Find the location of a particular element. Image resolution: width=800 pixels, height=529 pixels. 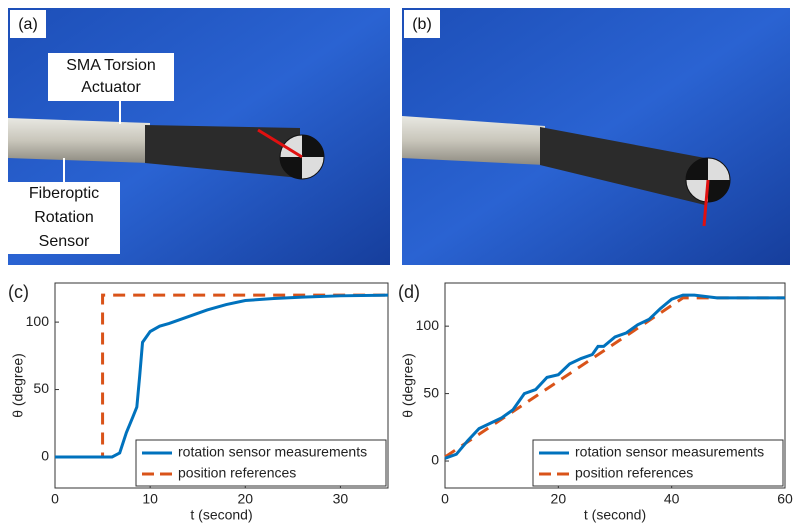

x-tick-label: 10 is located at coordinates (150, 499).